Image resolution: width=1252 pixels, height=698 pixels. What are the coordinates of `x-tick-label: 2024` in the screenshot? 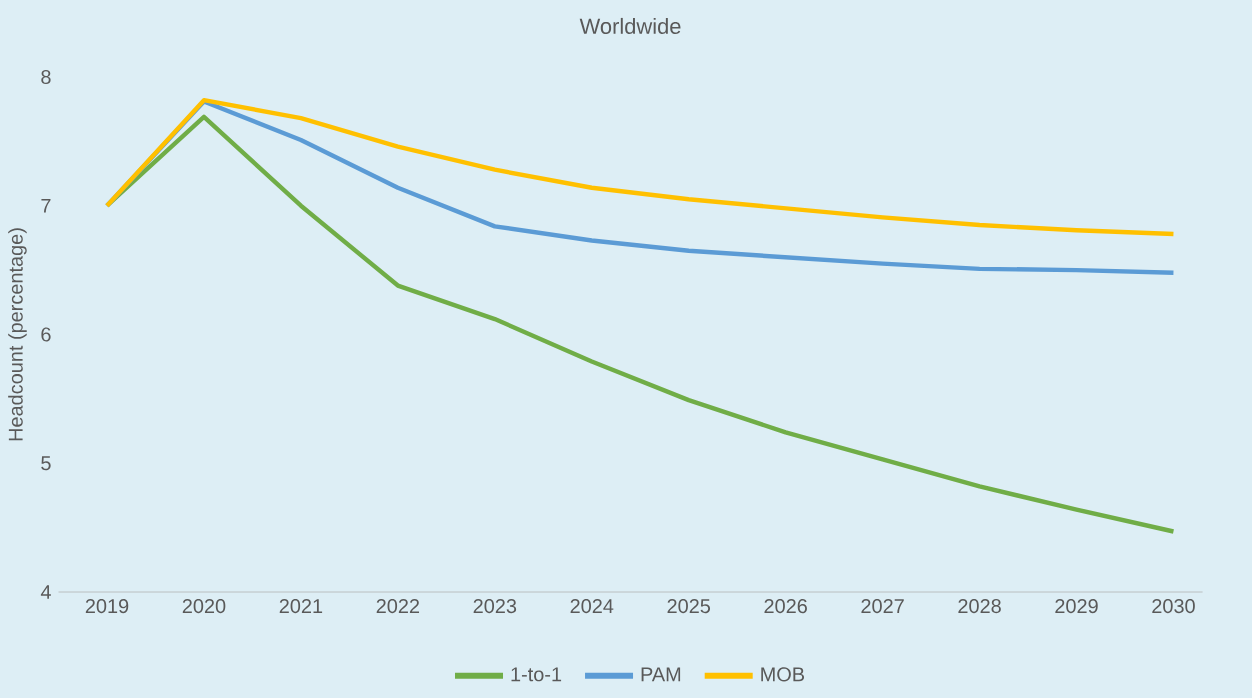 It's located at (592, 606).